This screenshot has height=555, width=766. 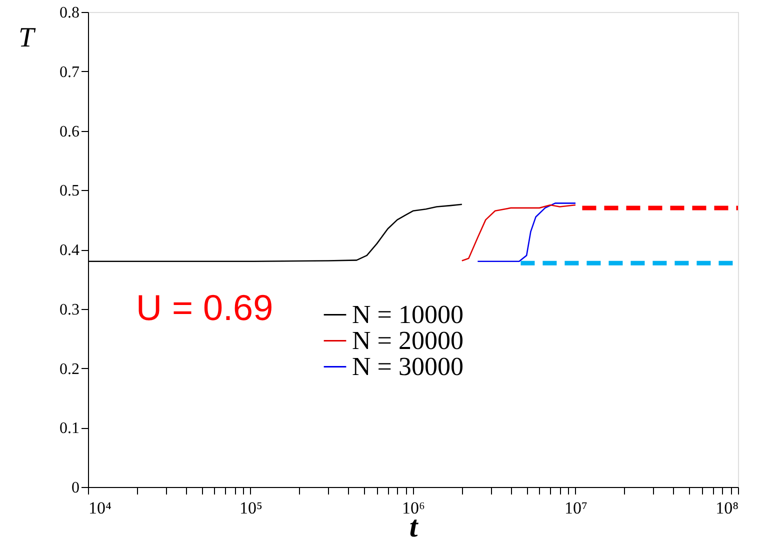 What do you see at coordinates (70, 131) in the screenshot?
I see `y-tick-label: 0.6` at bounding box center [70, 131].